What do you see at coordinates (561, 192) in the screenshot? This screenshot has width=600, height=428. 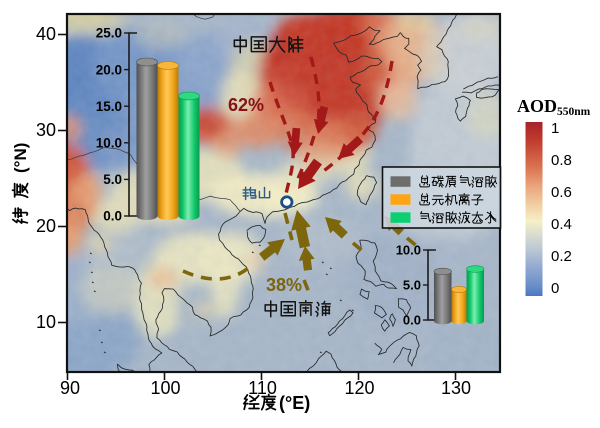 I see `svg-text: 0.6` at bounding box center [561, 192].